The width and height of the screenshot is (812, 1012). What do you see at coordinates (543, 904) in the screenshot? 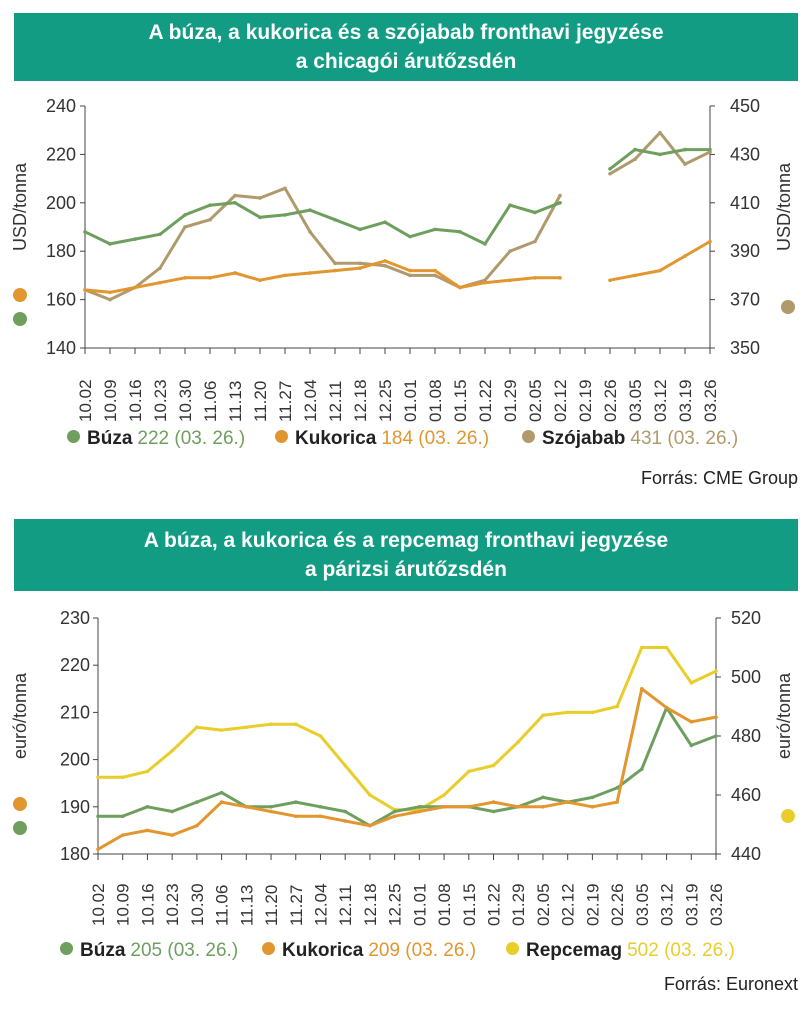
I see `chart2-x-tick-label: 02.05` at bounding box center [543, 904].